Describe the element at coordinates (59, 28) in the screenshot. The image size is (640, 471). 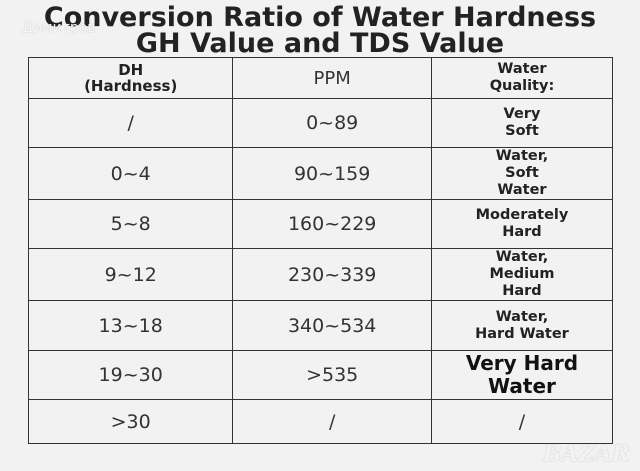
I see `watermark-username: Димитров` at that location.